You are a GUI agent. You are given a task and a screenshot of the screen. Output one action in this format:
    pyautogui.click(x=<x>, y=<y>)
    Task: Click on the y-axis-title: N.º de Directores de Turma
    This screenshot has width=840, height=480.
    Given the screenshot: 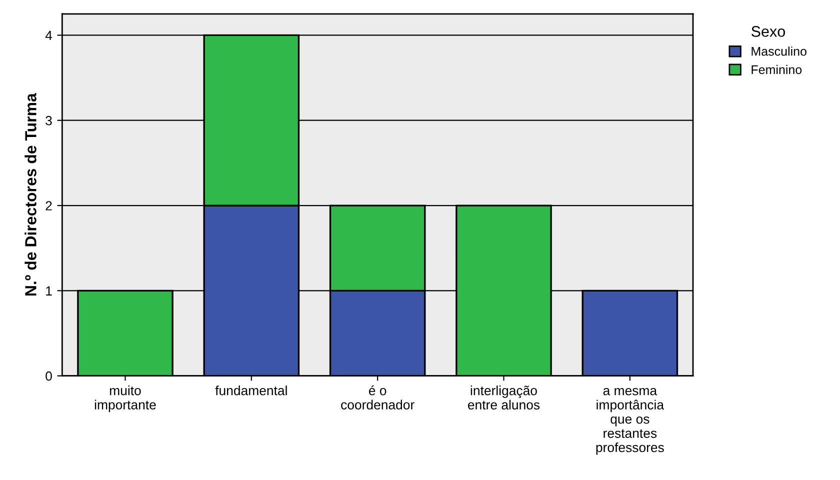 What is the action you would take?
    pyautogui.click(x=30, y=194)
    